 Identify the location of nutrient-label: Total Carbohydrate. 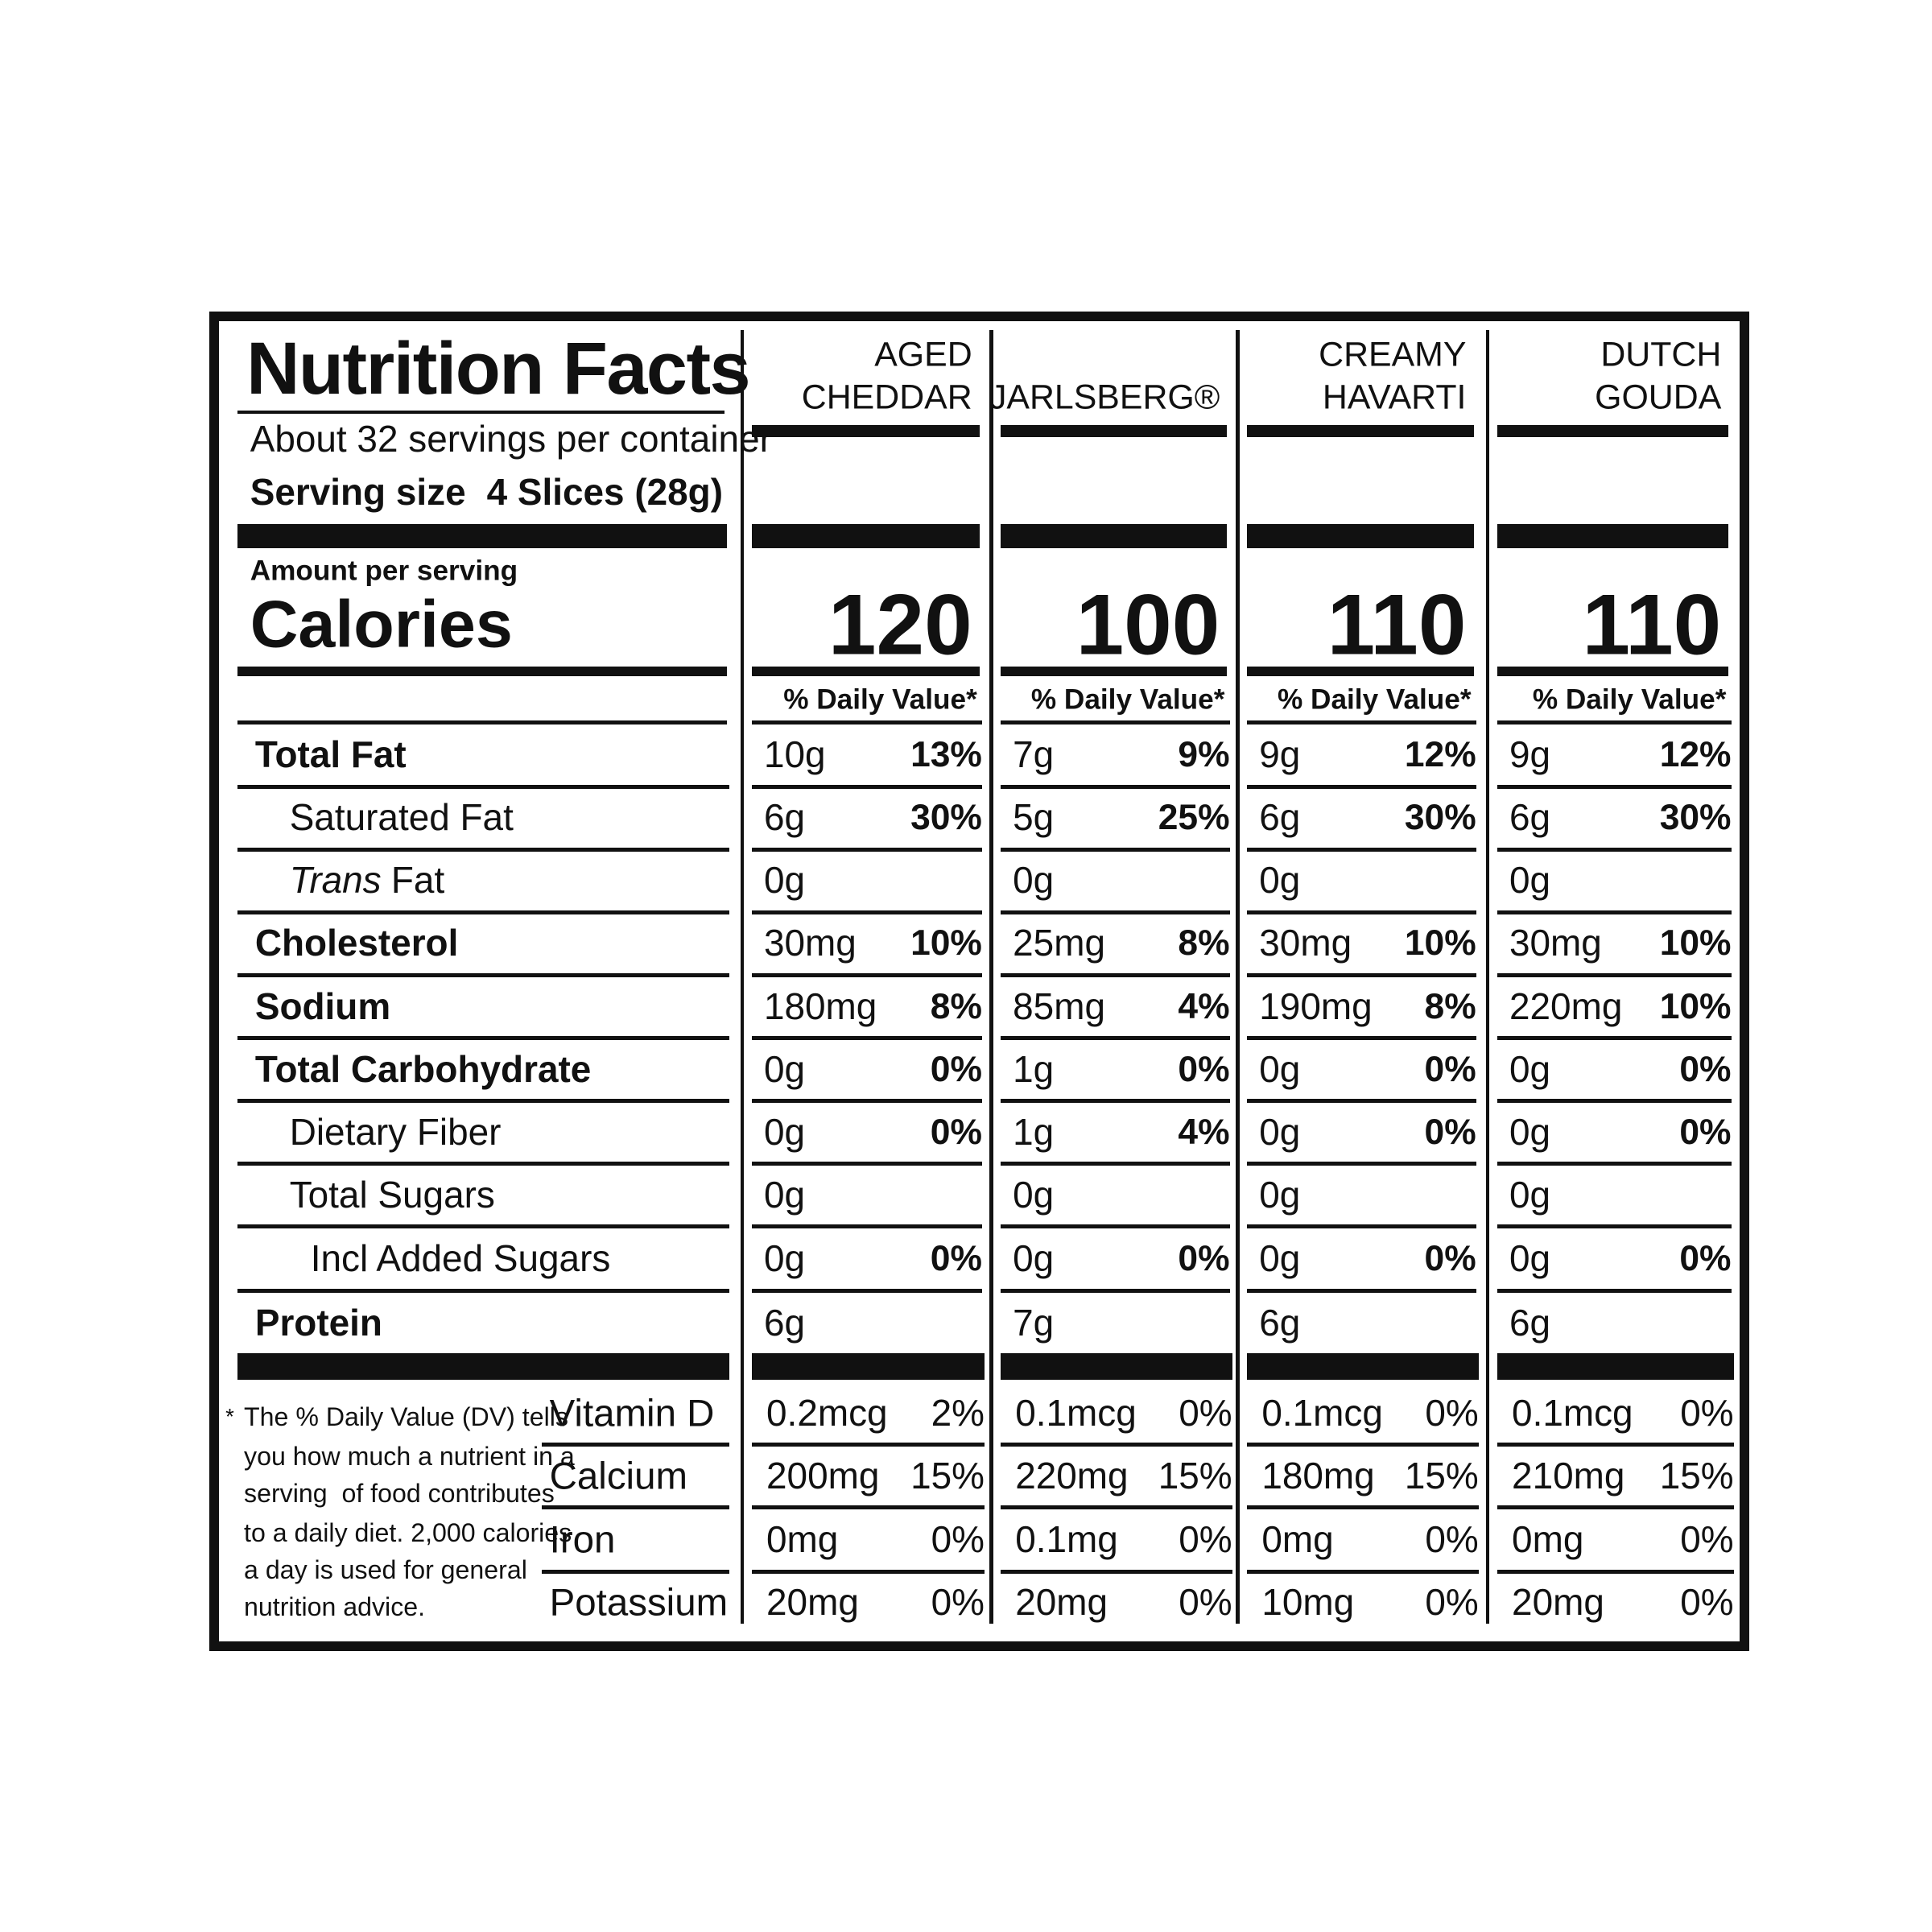
(423, 1068).